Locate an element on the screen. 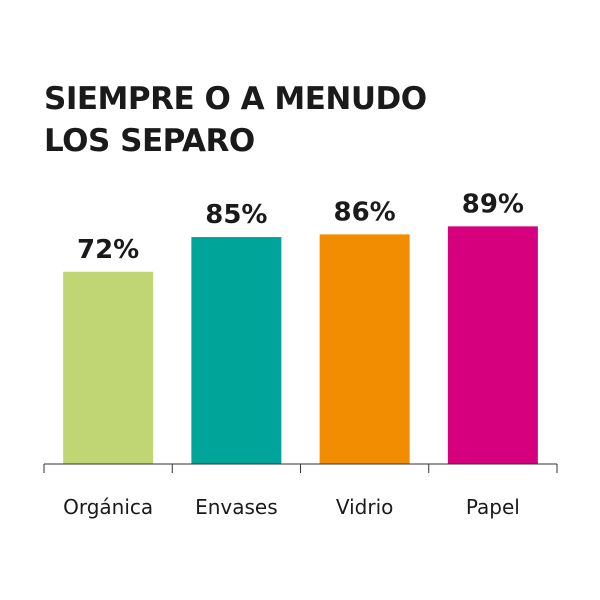  chart-title-line-2: LOS SEPARO is located at coordinates (149, 141).